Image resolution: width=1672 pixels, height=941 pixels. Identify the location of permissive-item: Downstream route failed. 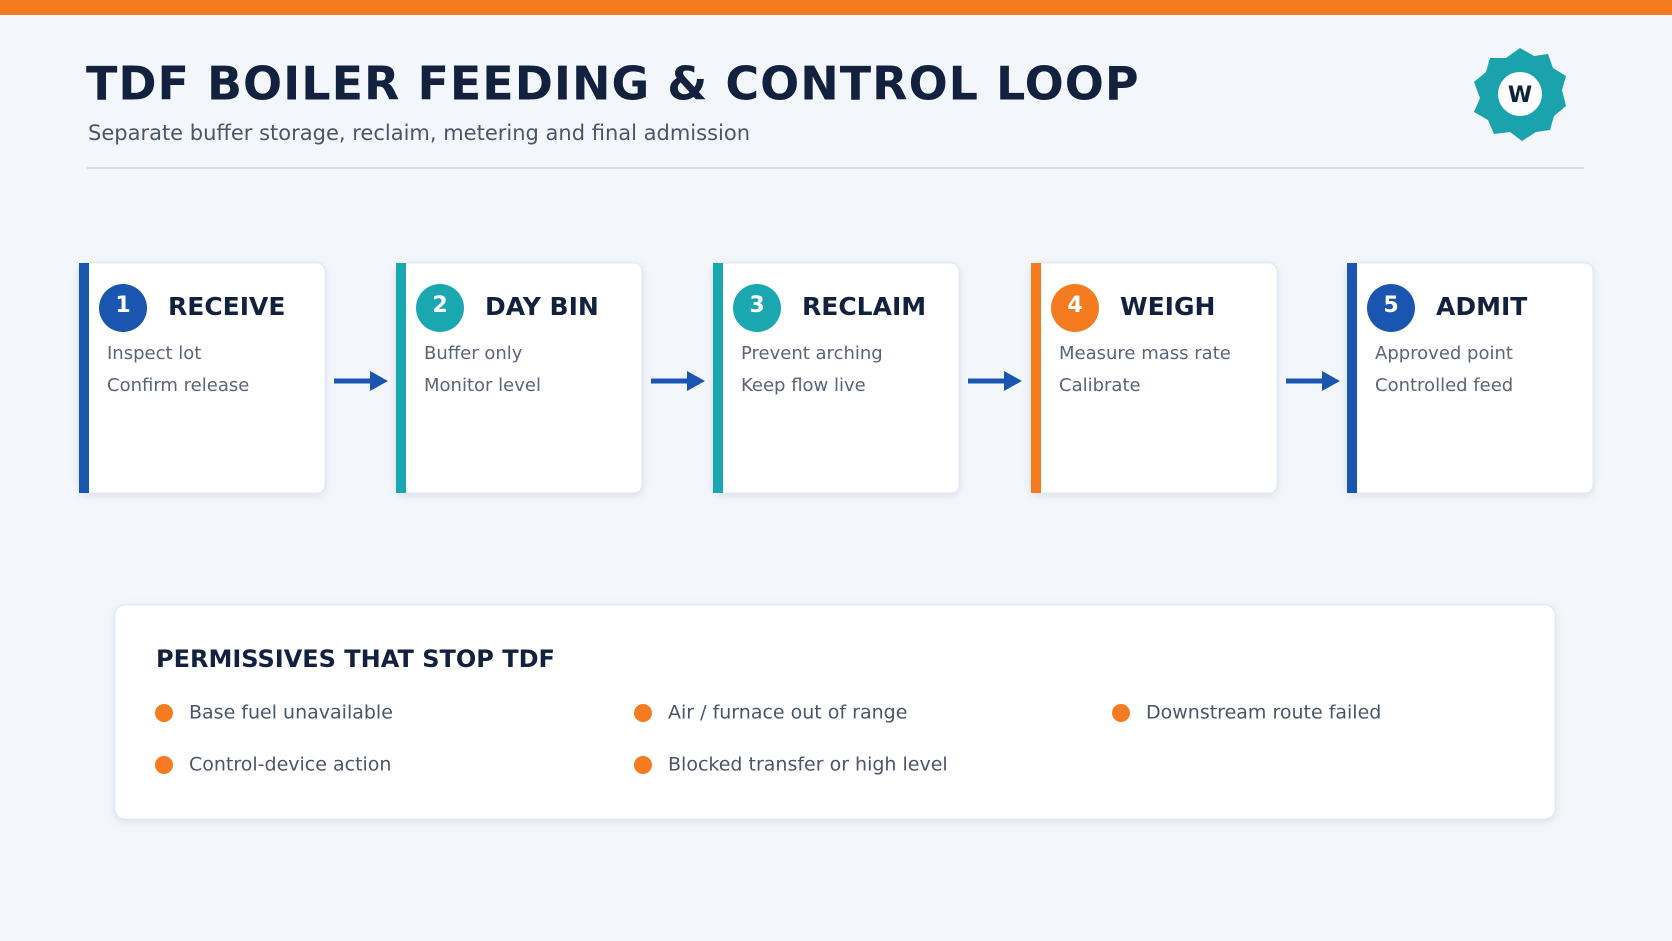
(1263, 713).